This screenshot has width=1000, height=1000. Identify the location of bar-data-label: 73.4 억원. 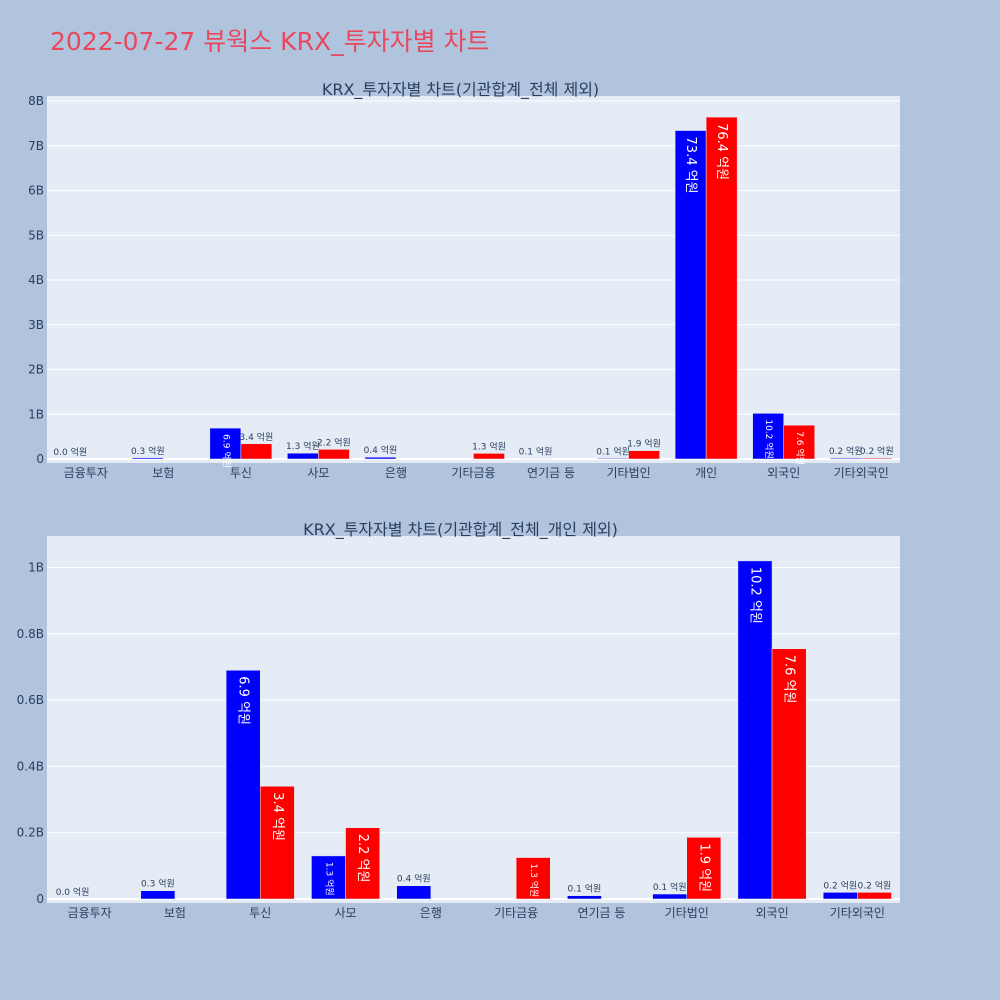
(690, 165).